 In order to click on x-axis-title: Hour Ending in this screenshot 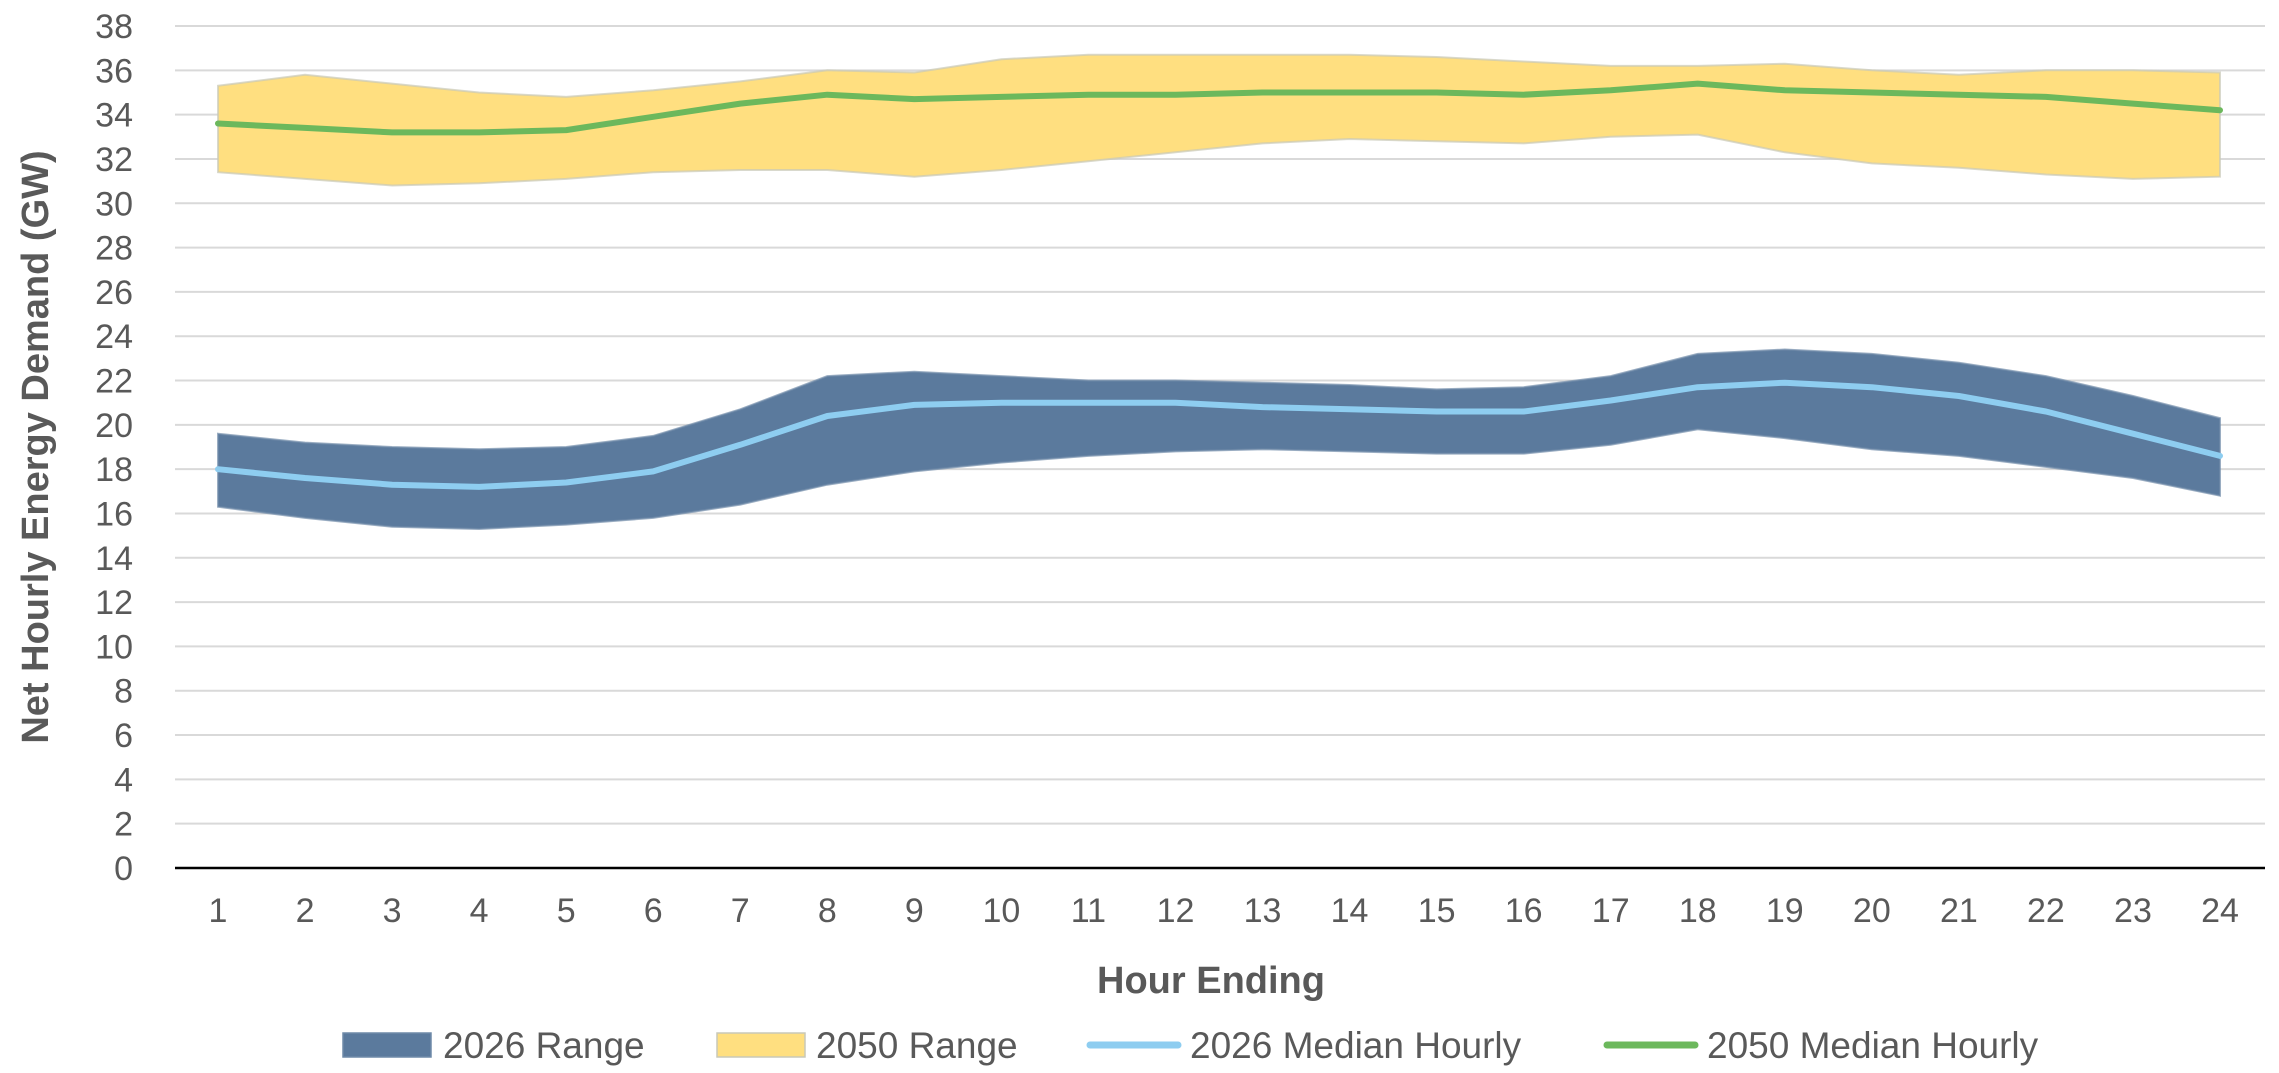, I will do `click(1211, 981)`.